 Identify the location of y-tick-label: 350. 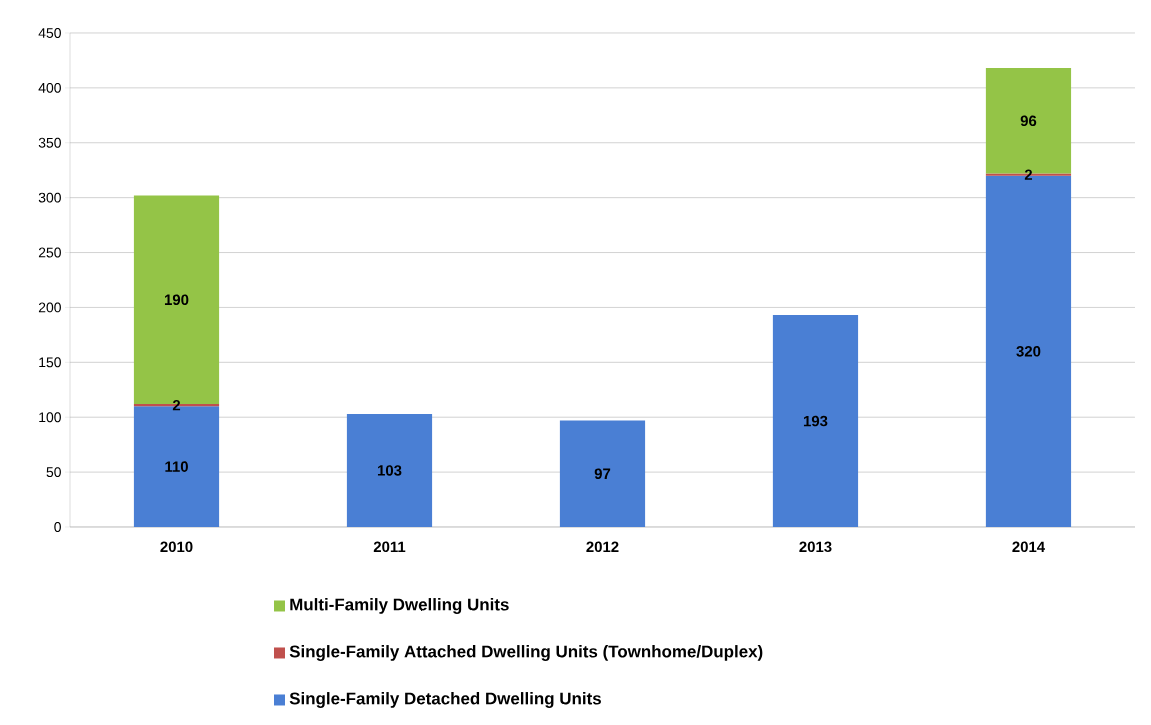
(49, 142).